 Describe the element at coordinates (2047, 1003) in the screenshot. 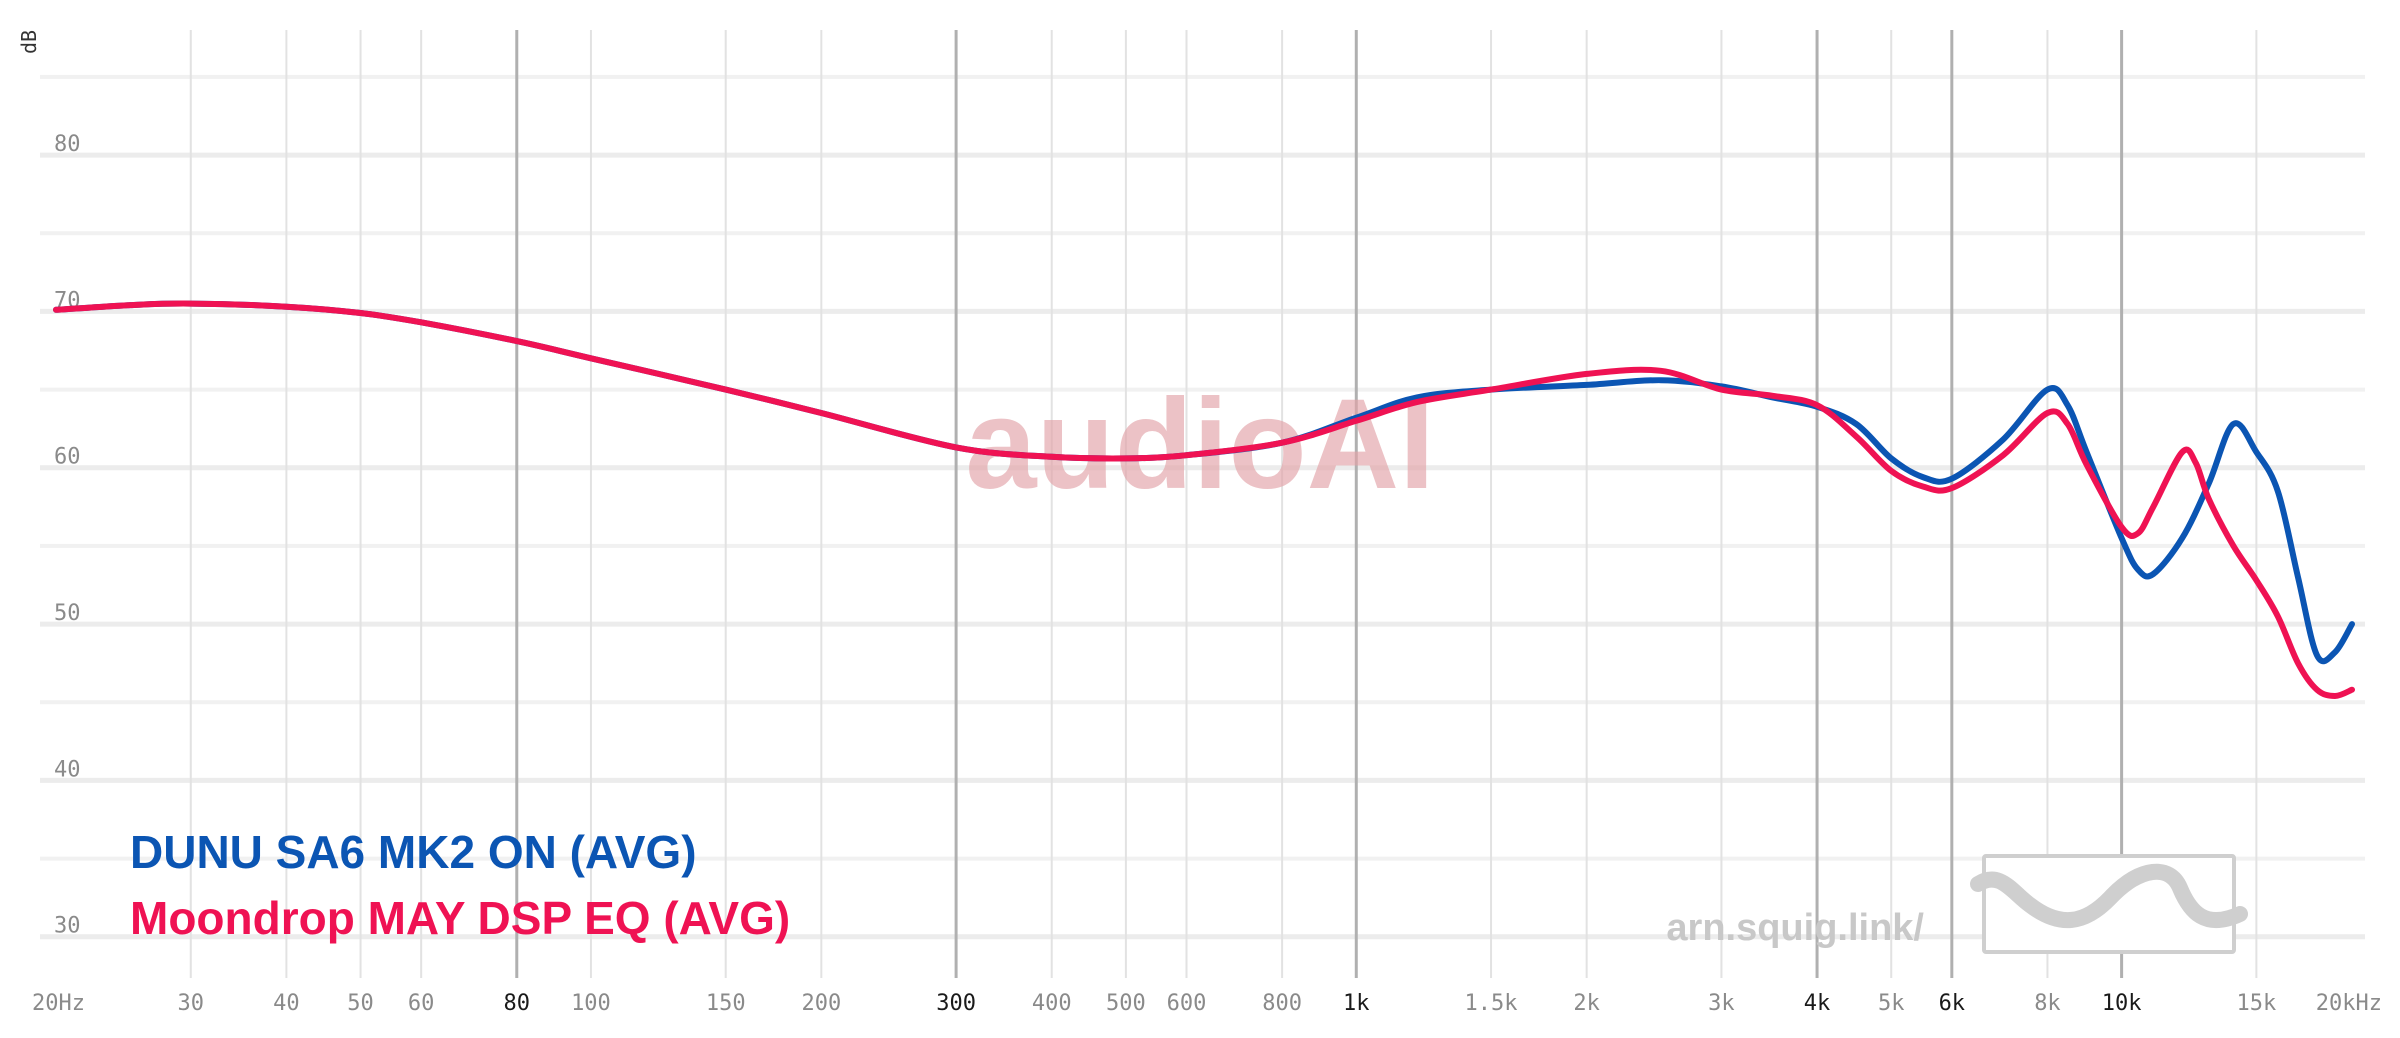

I see `x-tick-label: 8k` at that location.